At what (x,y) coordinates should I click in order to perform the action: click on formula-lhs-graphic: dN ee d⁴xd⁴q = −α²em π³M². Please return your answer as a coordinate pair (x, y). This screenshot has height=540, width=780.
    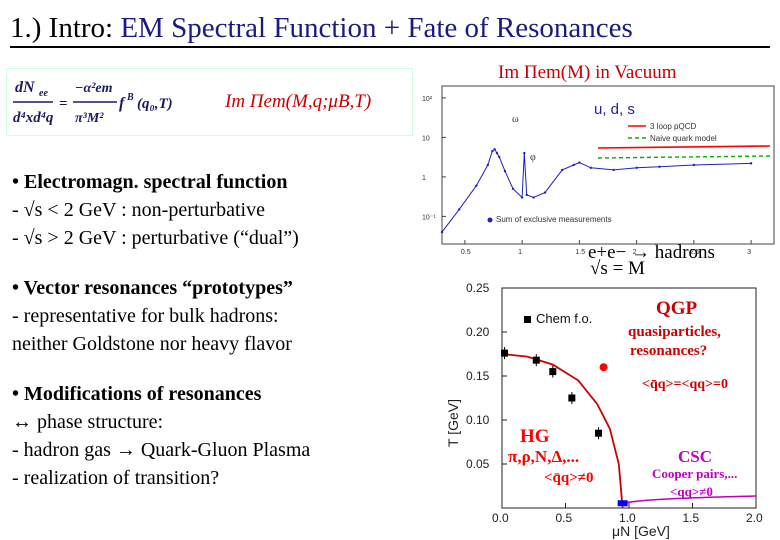
    Looking at the image, I should click on (65, 102).